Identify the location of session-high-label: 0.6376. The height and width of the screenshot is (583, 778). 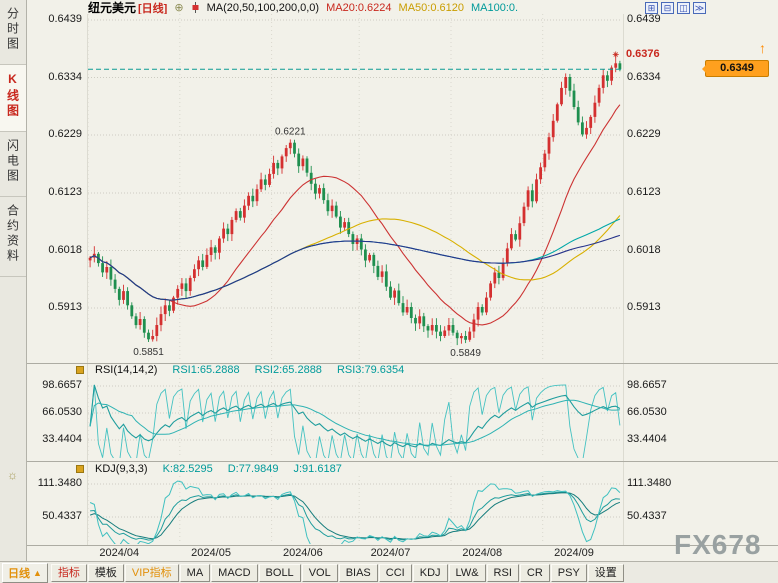
(643, 53).